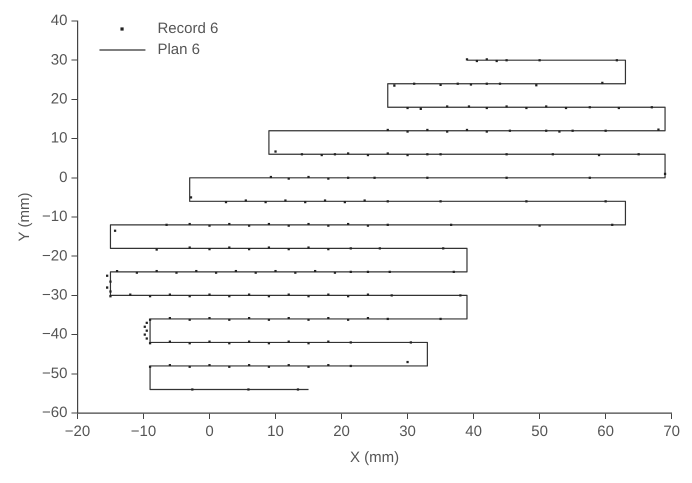  I want to click on x-tick-label: 60, so click(605, 431).